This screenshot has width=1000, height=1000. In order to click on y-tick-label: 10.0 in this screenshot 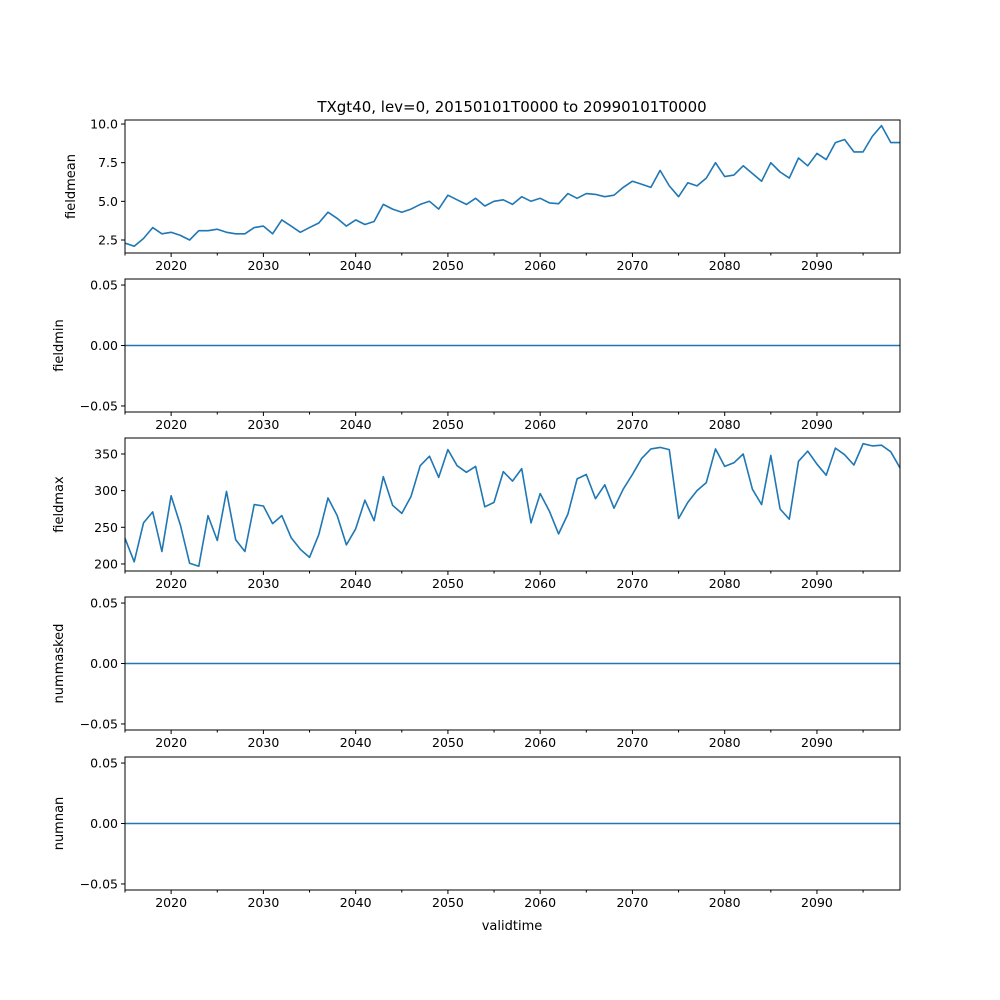, I will do `click(104, 124)`.